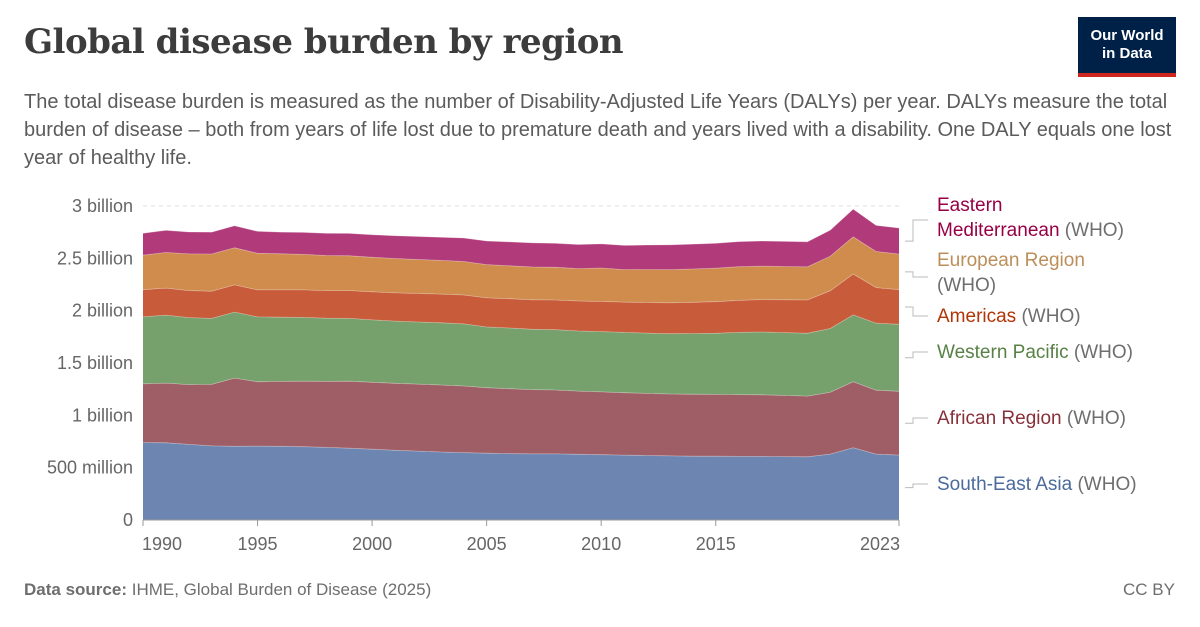  Describe the element at coordinates (1031, 418) in the screenshot. I see `legend-label: African Region (WHO)` at that location.